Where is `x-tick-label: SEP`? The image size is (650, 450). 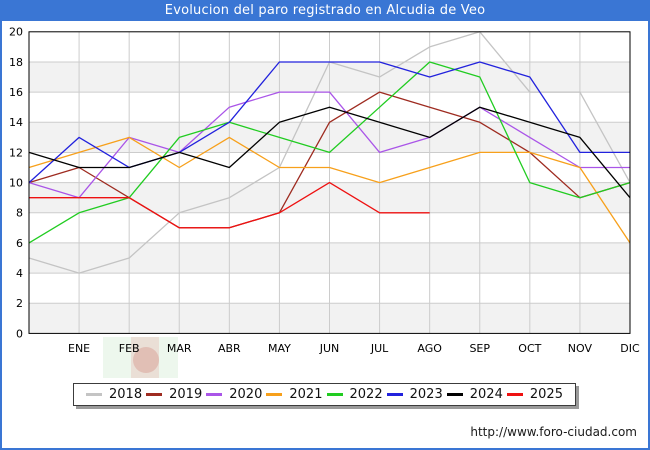 x-tick-label: SEP is located at coordinates (479, 348).